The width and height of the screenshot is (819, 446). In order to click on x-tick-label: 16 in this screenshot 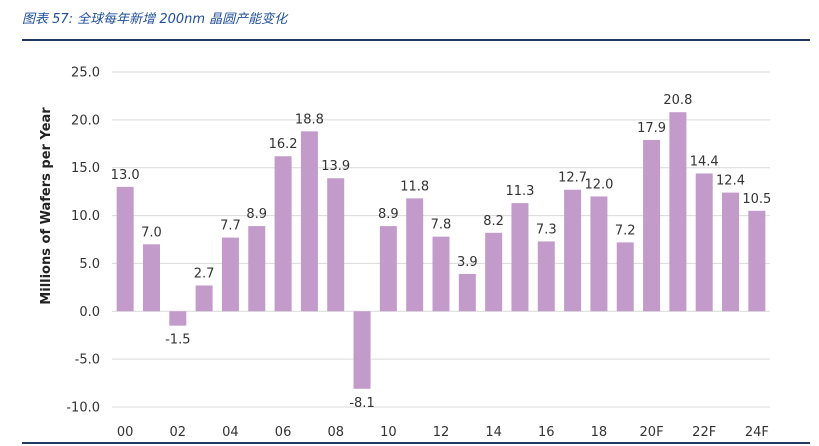, I will do `click(546, 432)`.